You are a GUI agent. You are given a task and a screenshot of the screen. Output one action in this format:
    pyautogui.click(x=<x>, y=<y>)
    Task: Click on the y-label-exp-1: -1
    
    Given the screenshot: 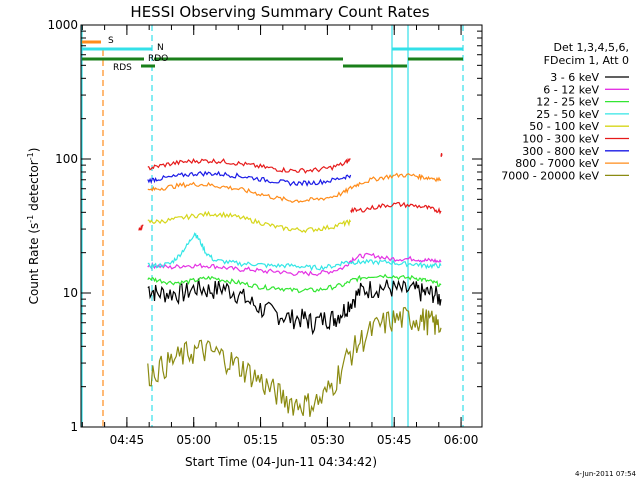 What is the action you would take?
    pyautogui.click(x=30, y=219)
    